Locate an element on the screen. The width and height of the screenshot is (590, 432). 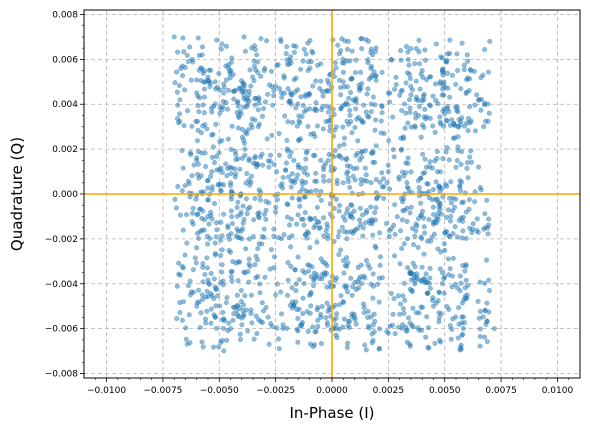
y-axis-label: Quadrature (Q) is located at coordinates (17, 194).